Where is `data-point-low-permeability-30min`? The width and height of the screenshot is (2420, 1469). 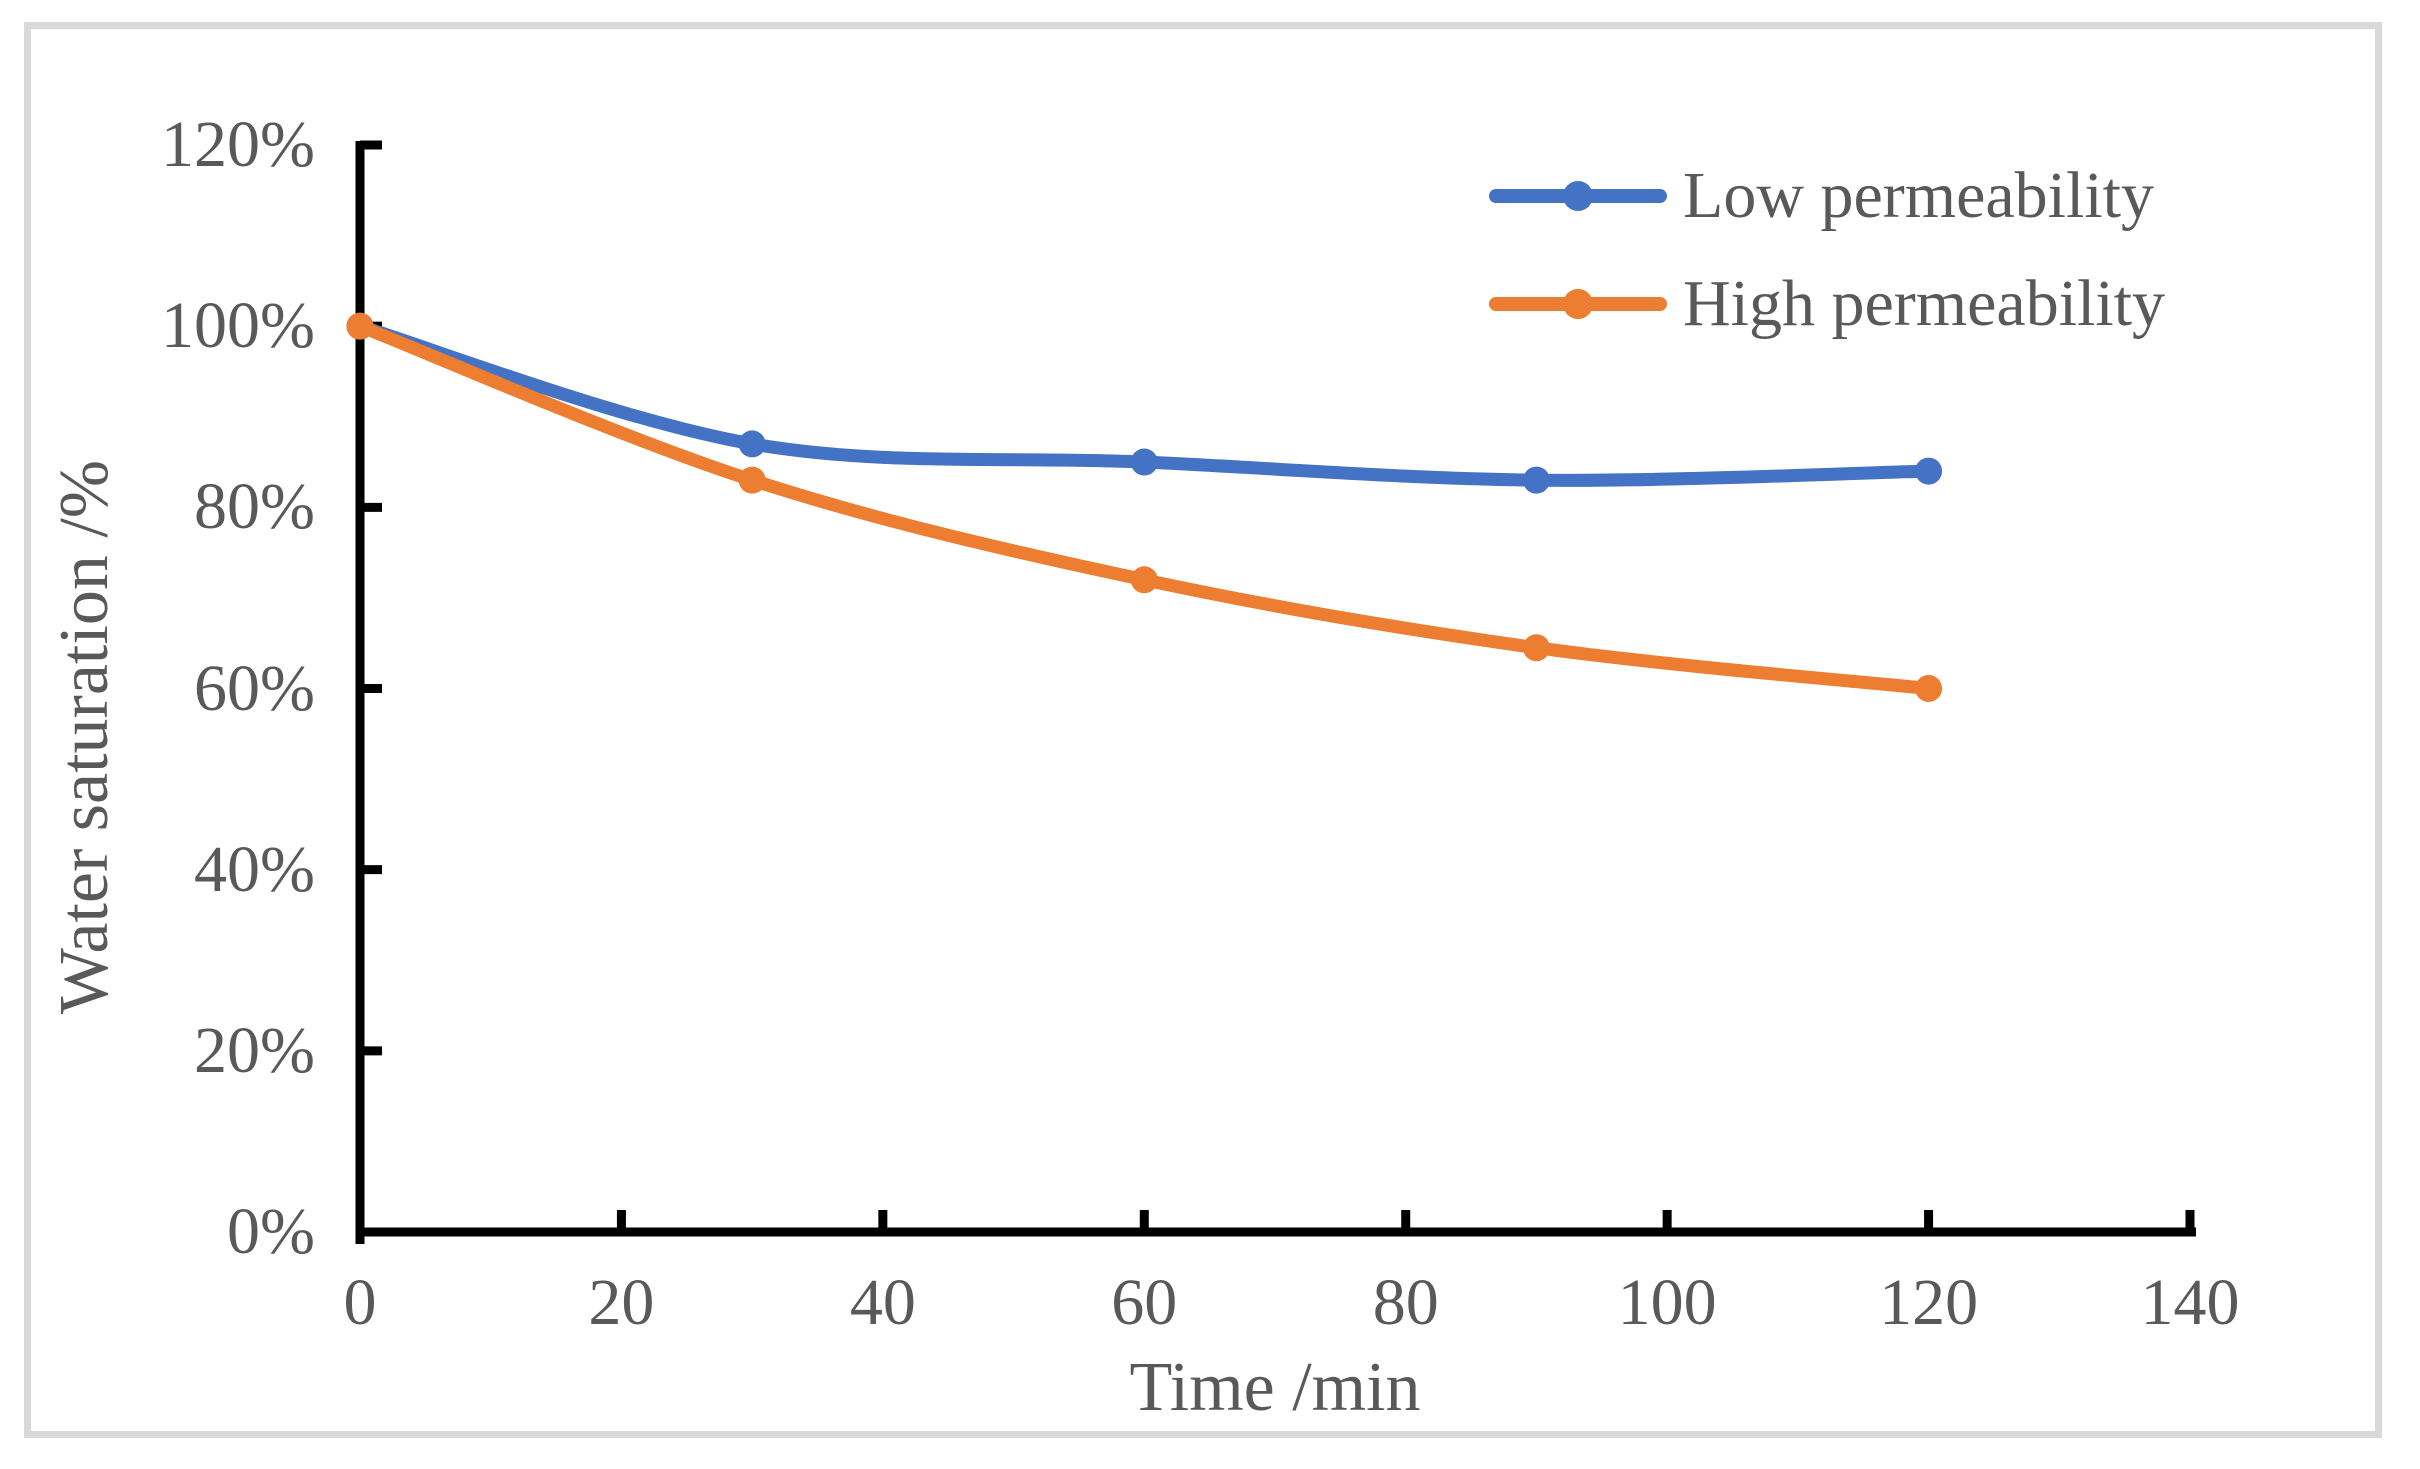
data-point-low-permeability-30min is located at coordinates (752, 444).